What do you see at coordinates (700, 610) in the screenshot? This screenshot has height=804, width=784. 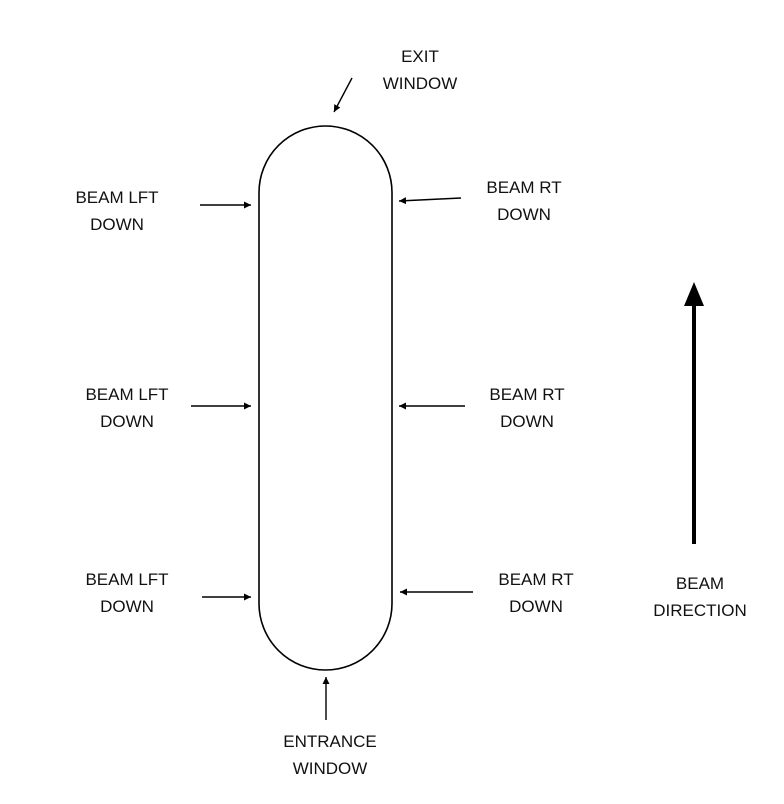 I see `beam-direction-line2: DIRECTION` at bounding box center [700, 610].